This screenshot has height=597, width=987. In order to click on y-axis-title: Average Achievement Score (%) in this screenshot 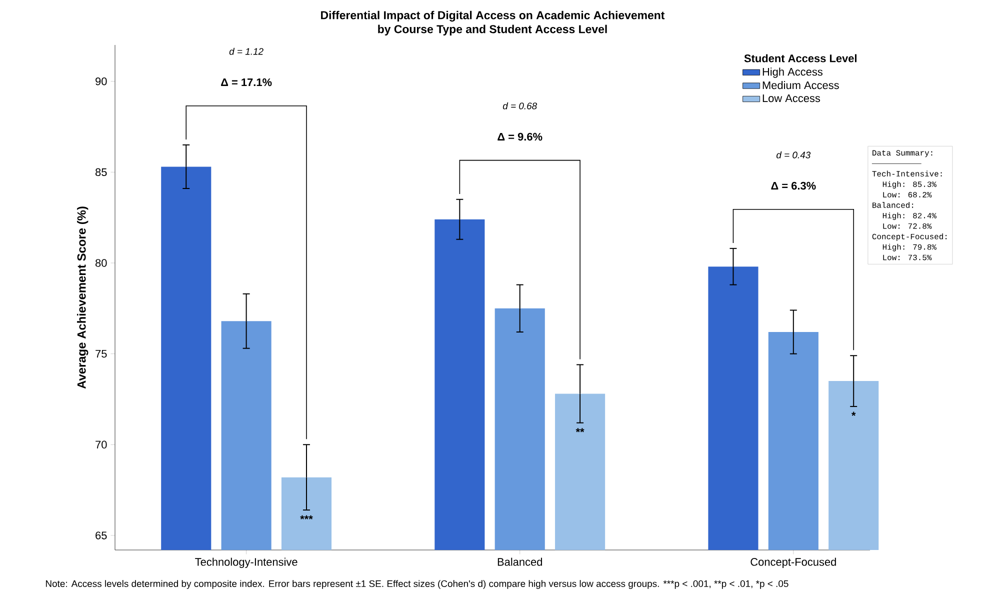, I will do `click(82, 297)`.